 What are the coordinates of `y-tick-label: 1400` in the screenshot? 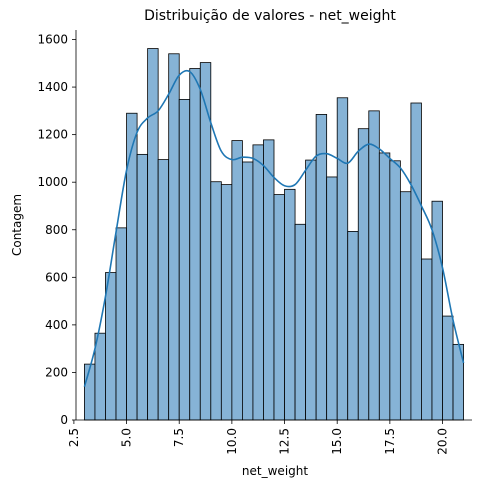 It's located at (52, 87).